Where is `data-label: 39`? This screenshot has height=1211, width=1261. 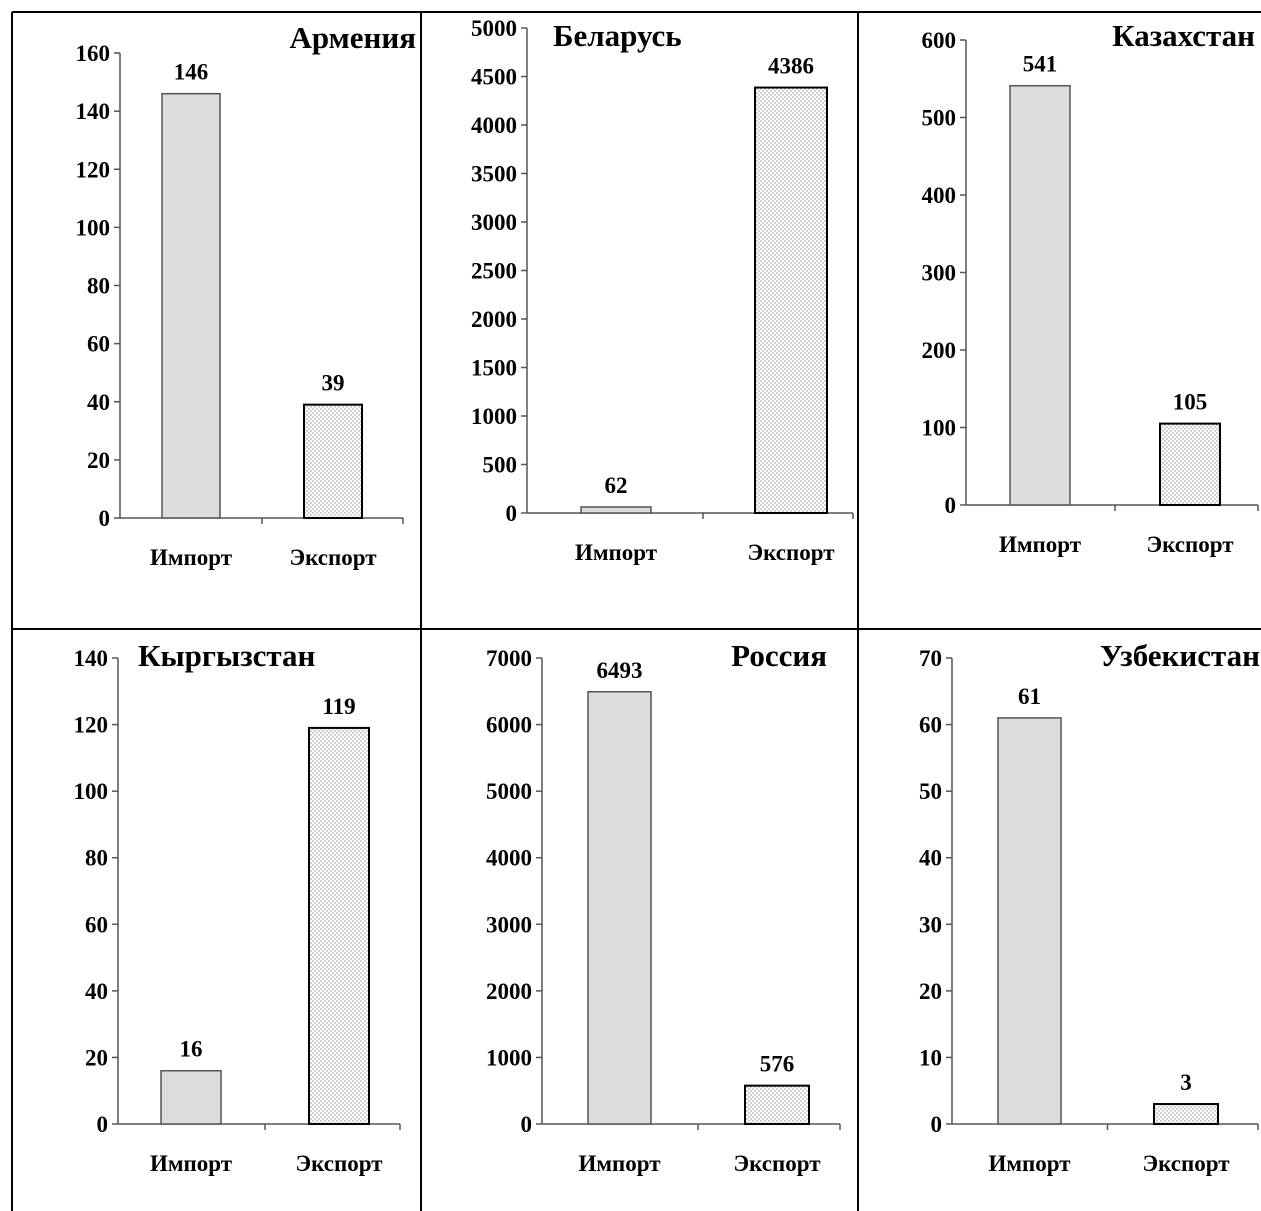 data-label: 39 is located at coordinates (333, 383).